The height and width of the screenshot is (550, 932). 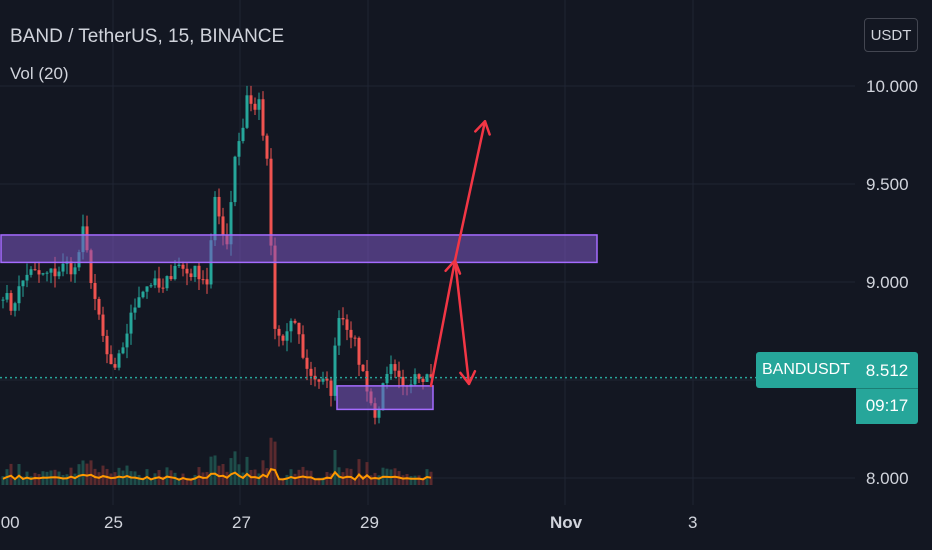 I want to click on y-axis: 10.000 9.500 9.000 8.000, so click(x=892, y=282).